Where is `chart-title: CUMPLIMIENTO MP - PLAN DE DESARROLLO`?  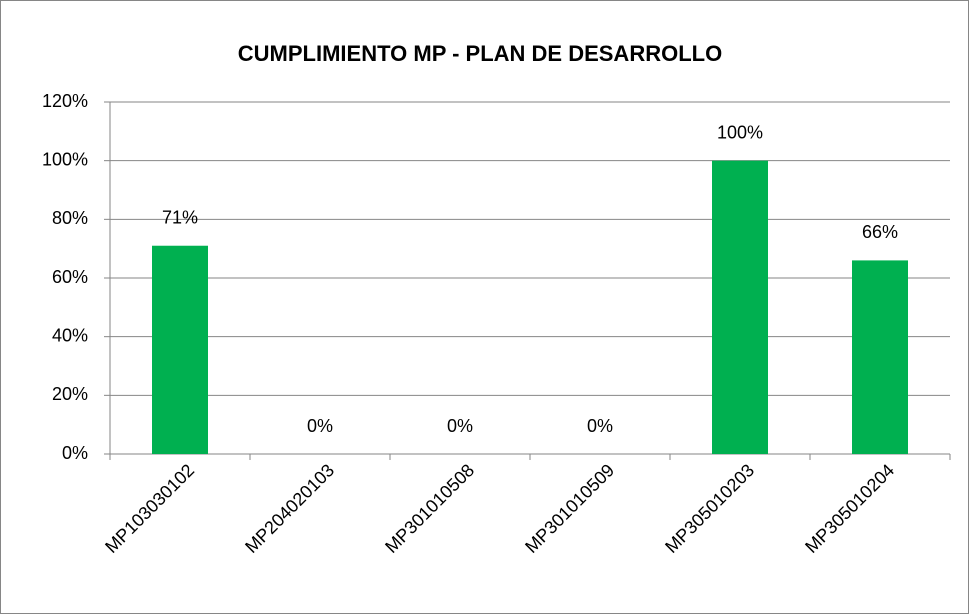
chart-title: CUMPLIMIENTO MP - PLAN DE DESARROLLO is located at coordinates (480, 53).